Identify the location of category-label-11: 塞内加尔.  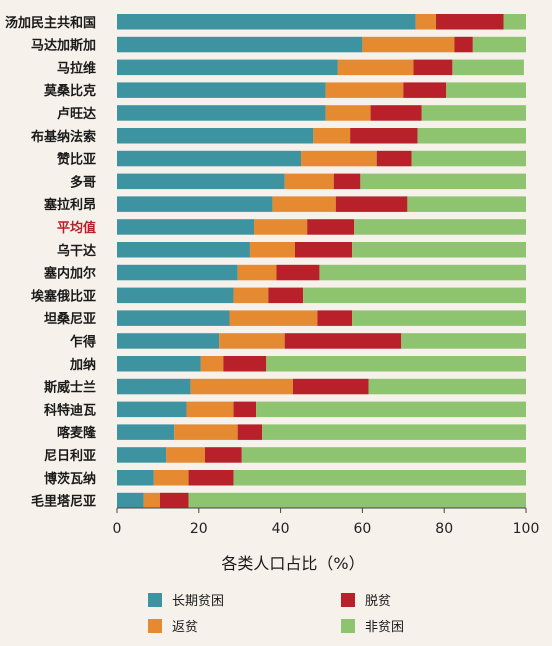
(70, 274).